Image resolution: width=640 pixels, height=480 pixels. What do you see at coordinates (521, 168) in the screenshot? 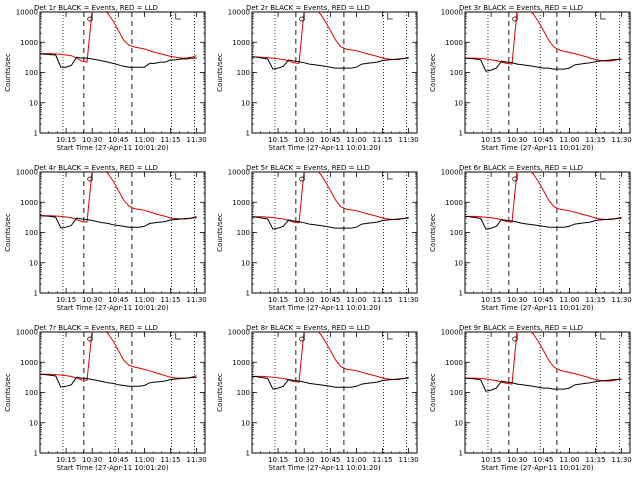
I see `panel-title: Det 6r BLACK = Events, RED = LLD` at bounding box center [521, 168].